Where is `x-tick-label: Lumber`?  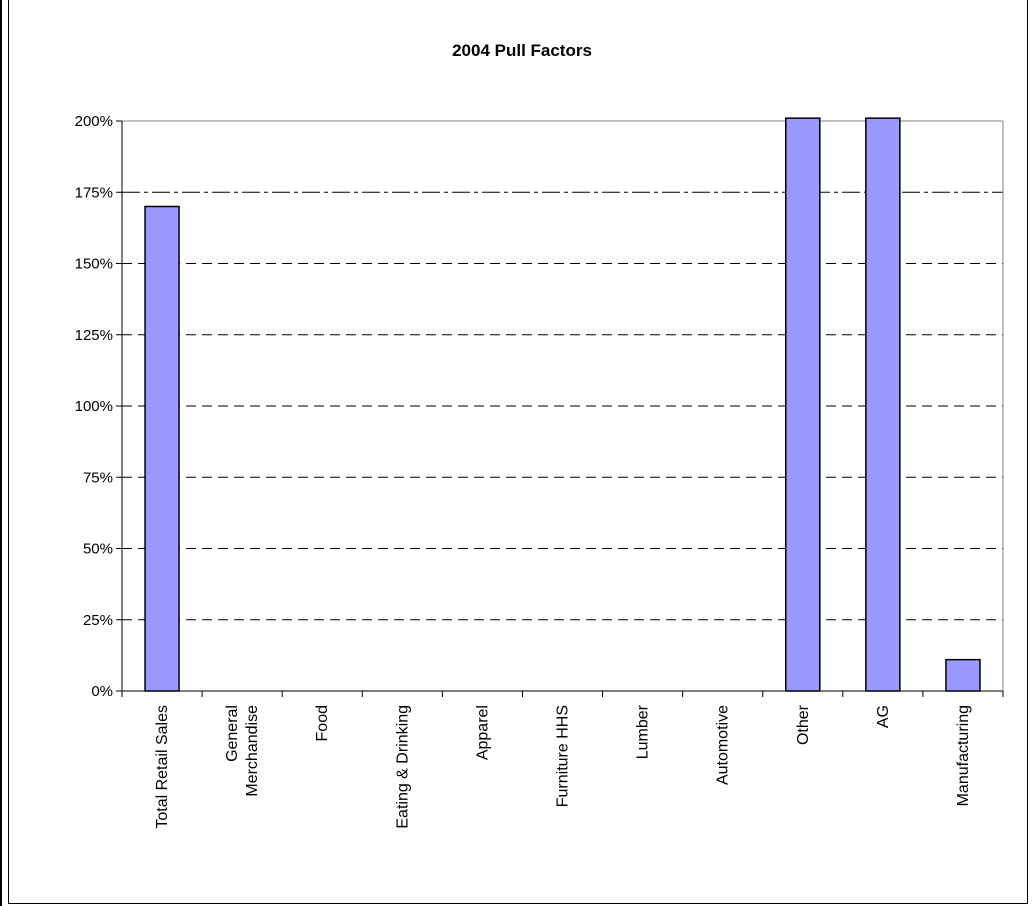
x-tick-label: Lumber is located at coordinates (643, 731).